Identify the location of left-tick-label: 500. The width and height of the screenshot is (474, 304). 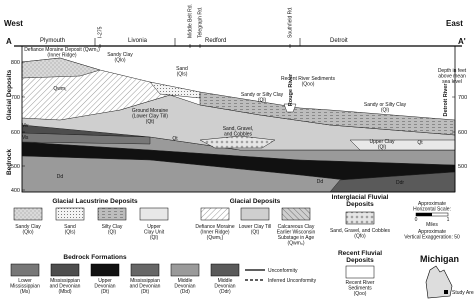
(15, 167).